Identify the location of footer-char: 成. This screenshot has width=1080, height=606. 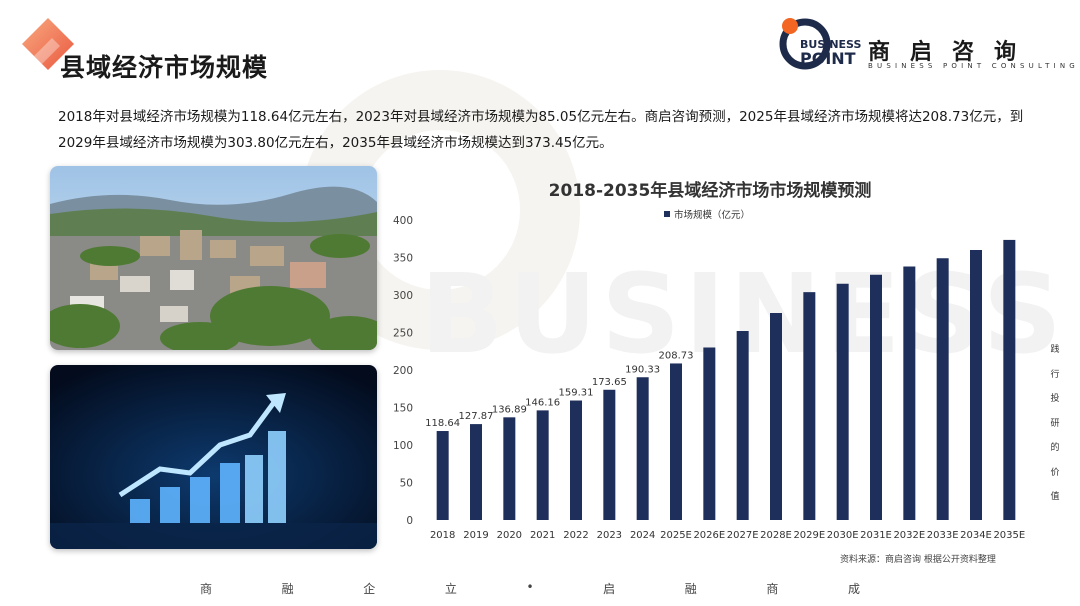
(853, 589).